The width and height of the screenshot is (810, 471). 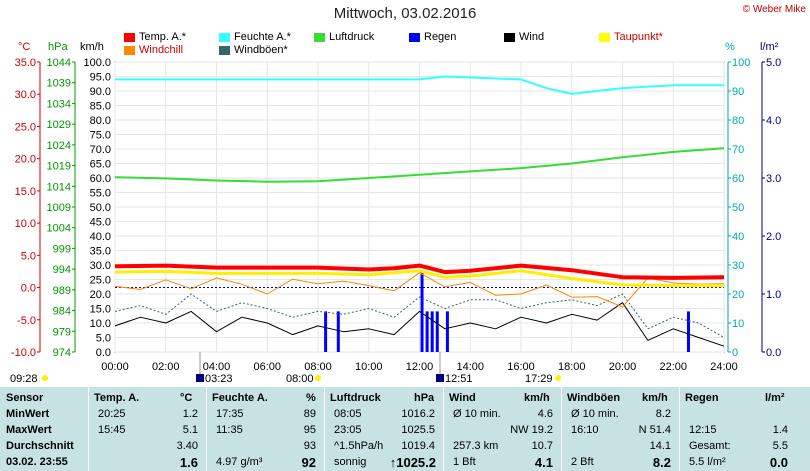 What do you see at coordinates (459, 379) in the screenshot?
I see `event-time-label: 12:51` at bounding box center [459, 379].